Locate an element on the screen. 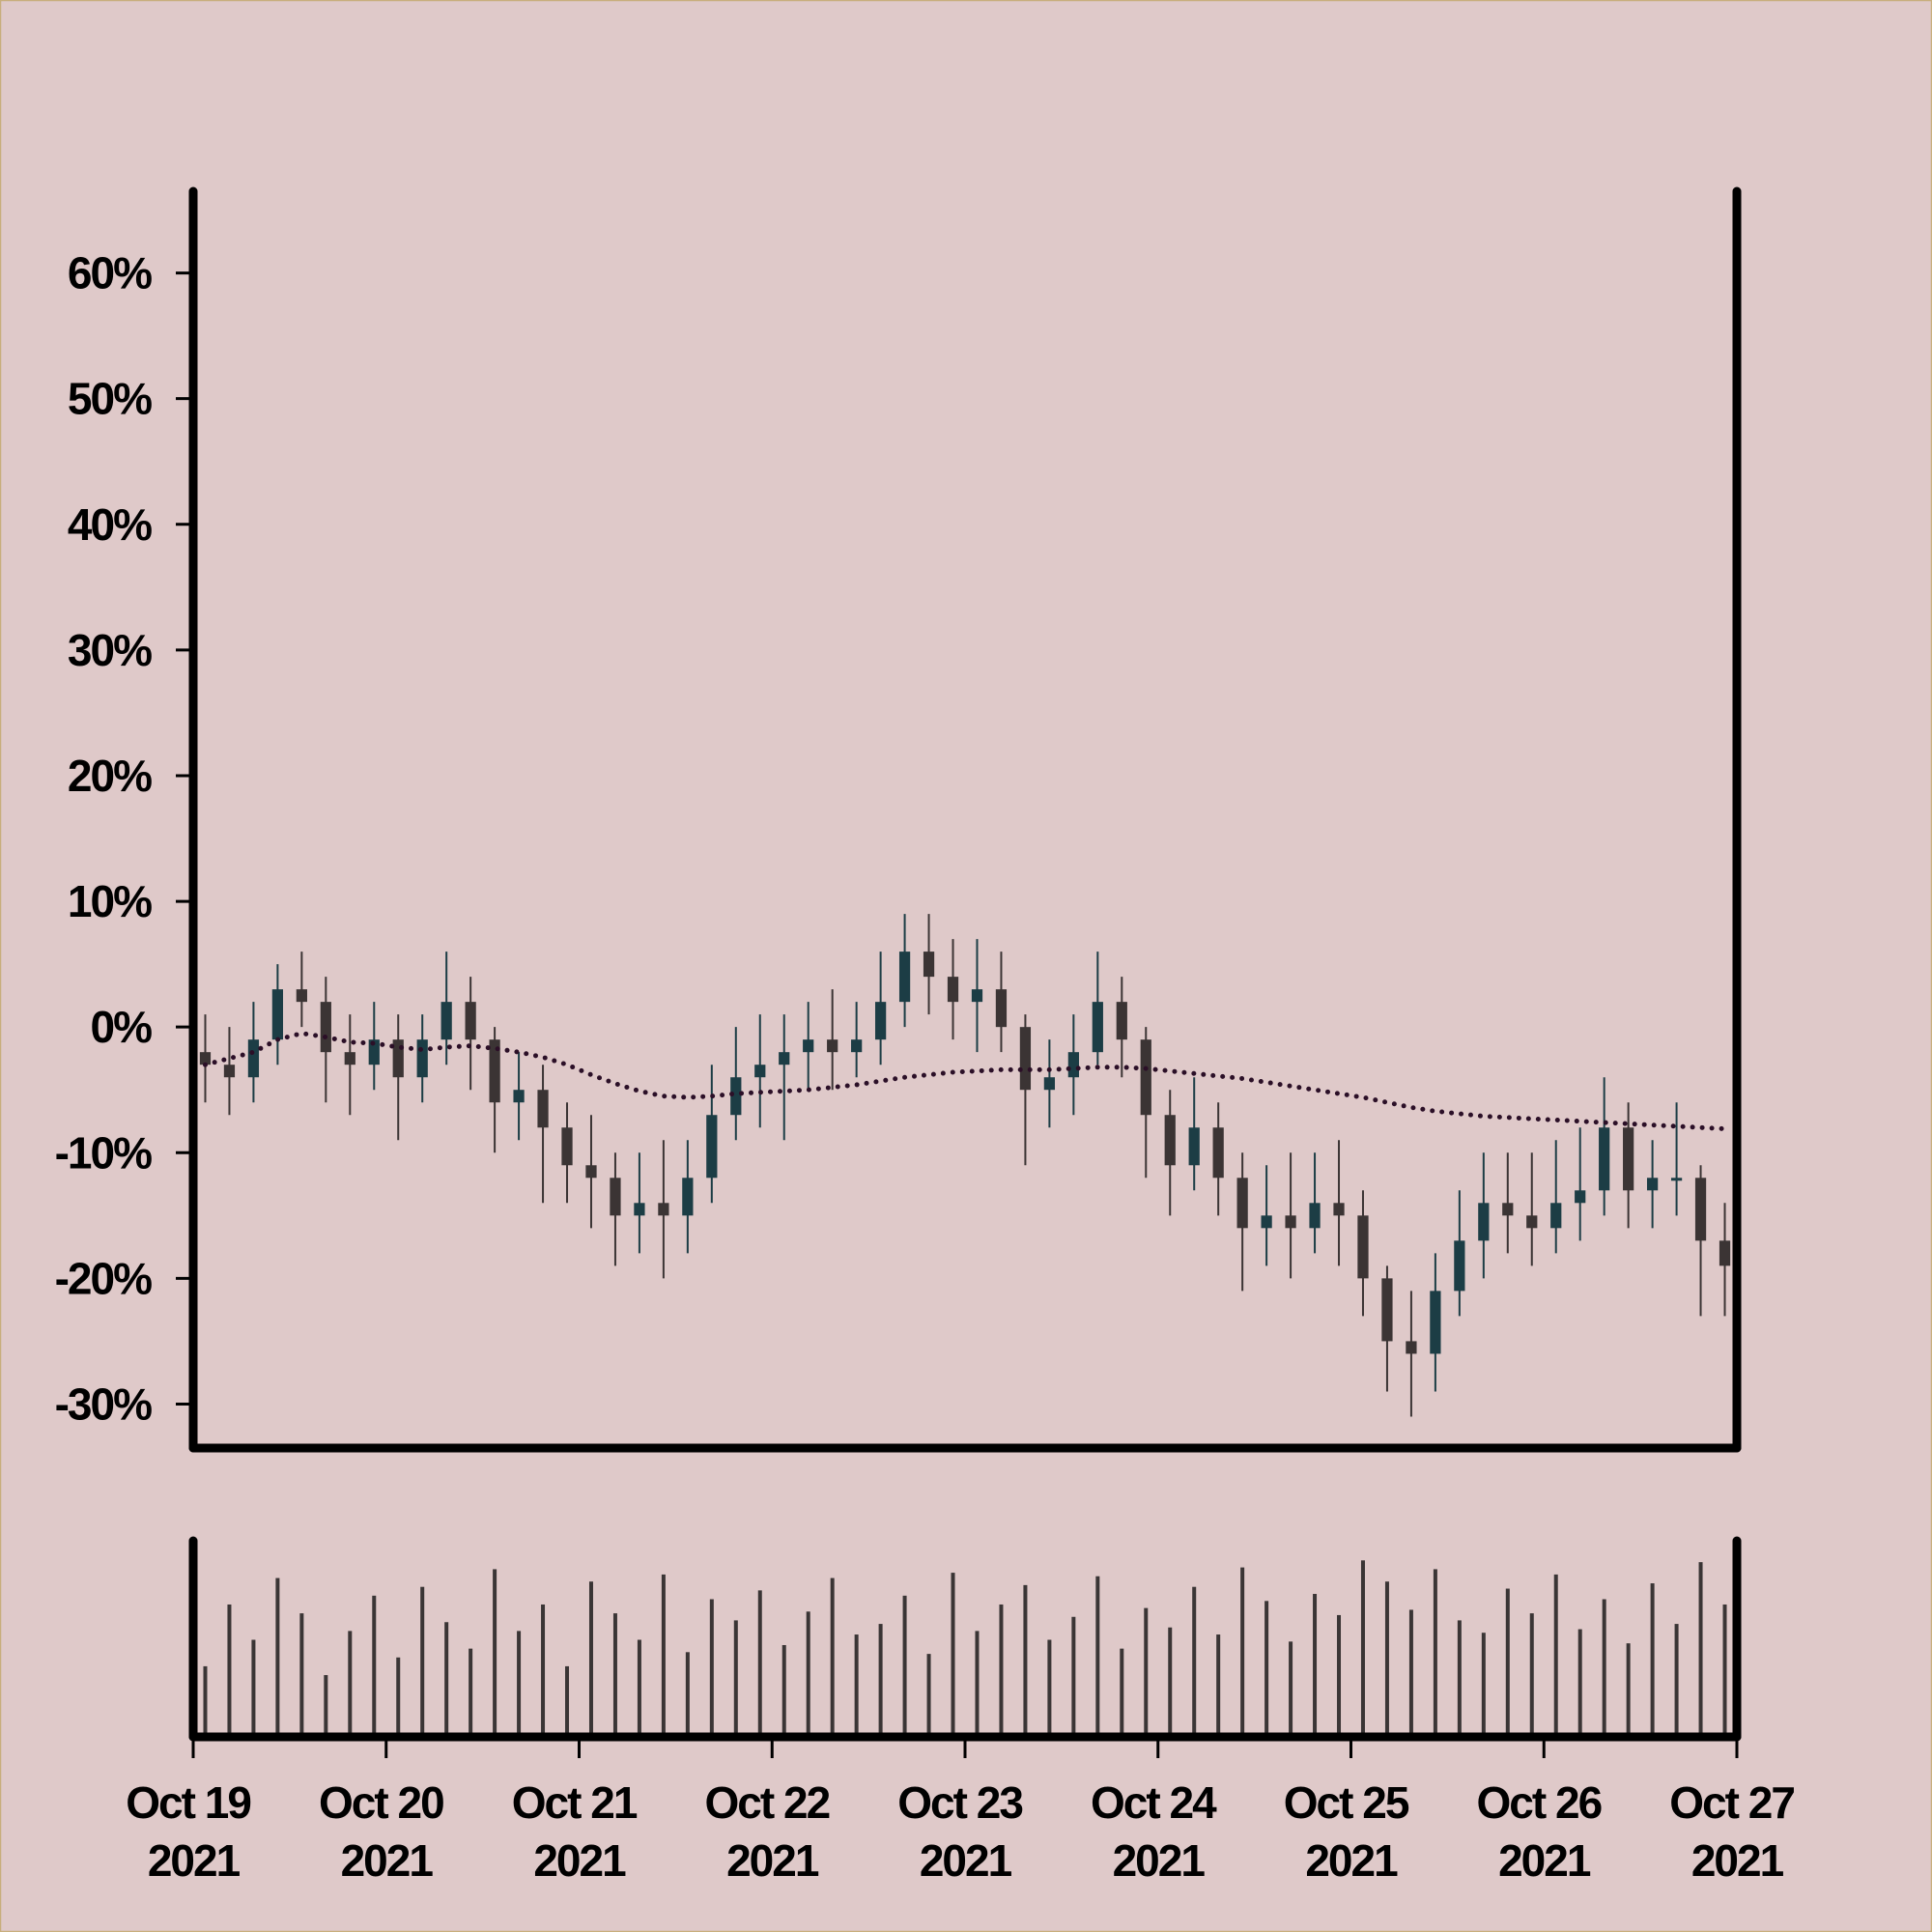  x-tick-label: Oct 20 2021 is located at coordinates (386, 1831).